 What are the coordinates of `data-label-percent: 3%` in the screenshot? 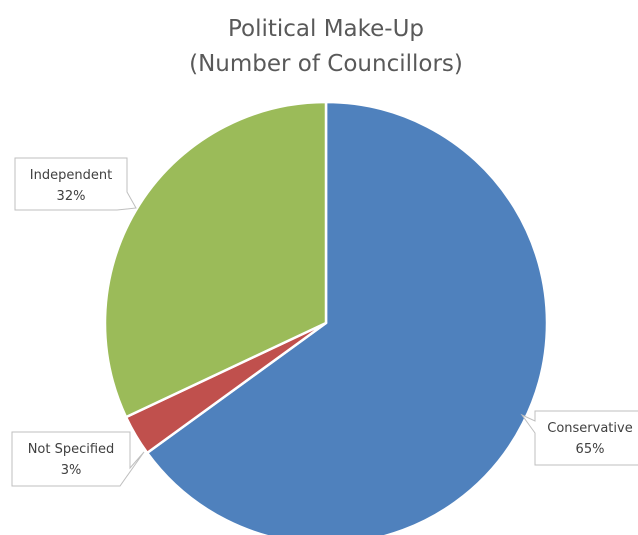 It's located at (71, 470).